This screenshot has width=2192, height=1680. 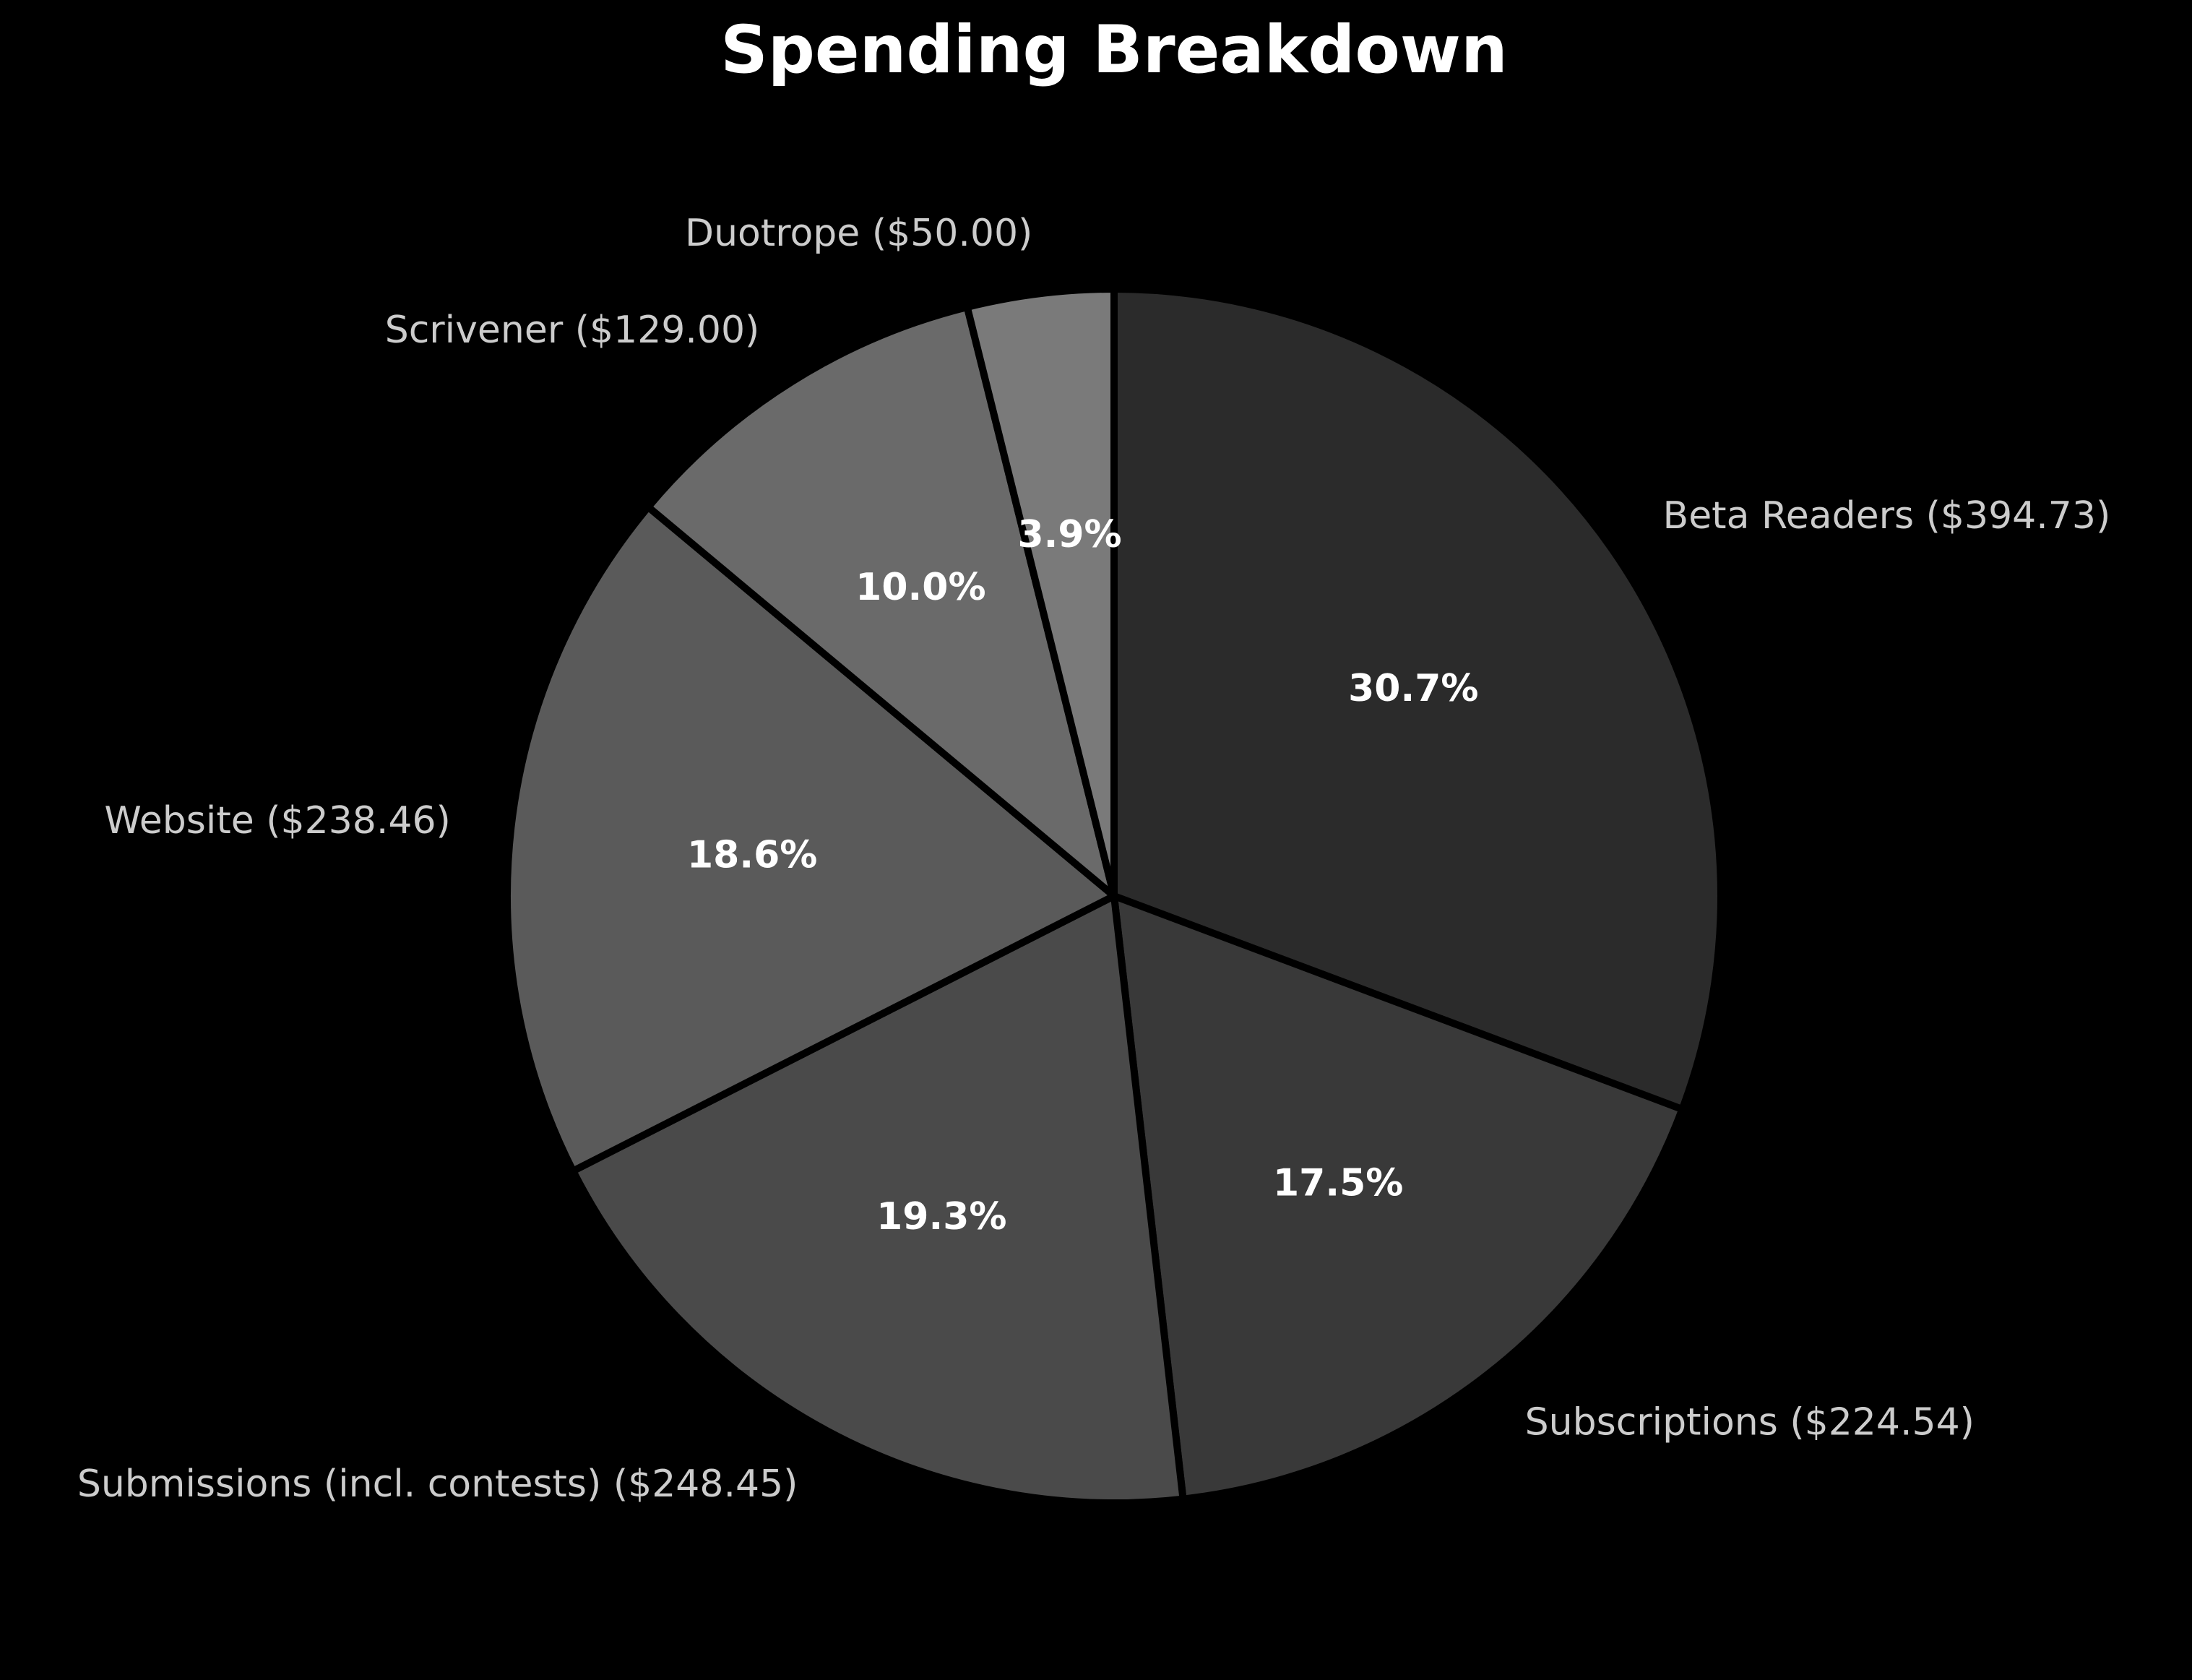 I want to click on pie-slice-label-scrivener: Scrivener ($129.00), so click(x=572, y=330).